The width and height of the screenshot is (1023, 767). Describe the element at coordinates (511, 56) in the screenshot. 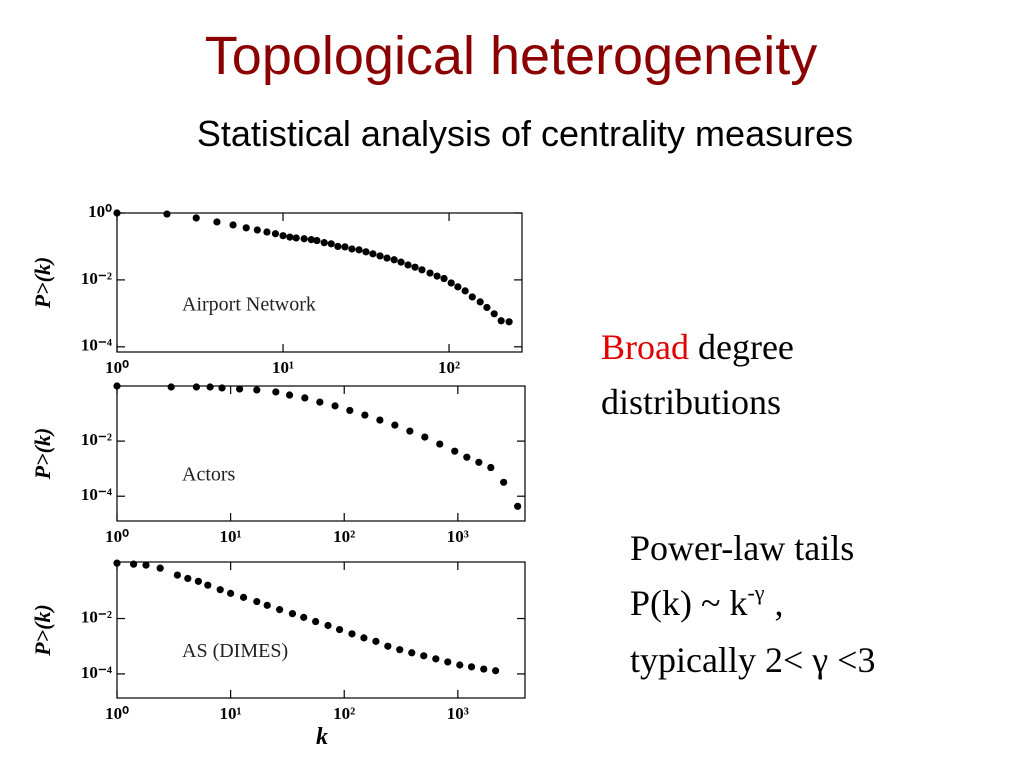

I see `slide-title: Topological heterogeneity` at that location.